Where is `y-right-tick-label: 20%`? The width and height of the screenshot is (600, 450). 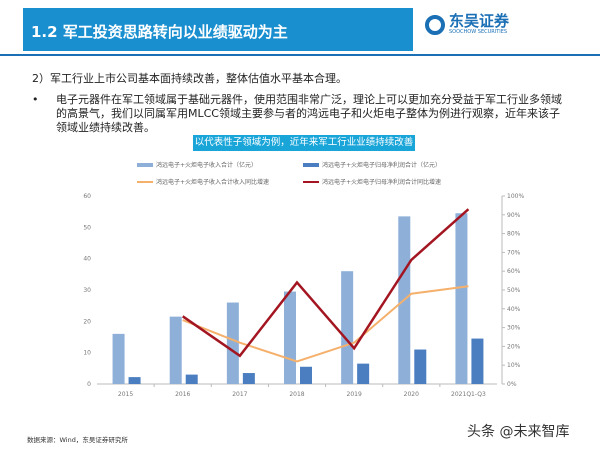 y-right-tick-label: 20% is located at coordinates (514, 346).